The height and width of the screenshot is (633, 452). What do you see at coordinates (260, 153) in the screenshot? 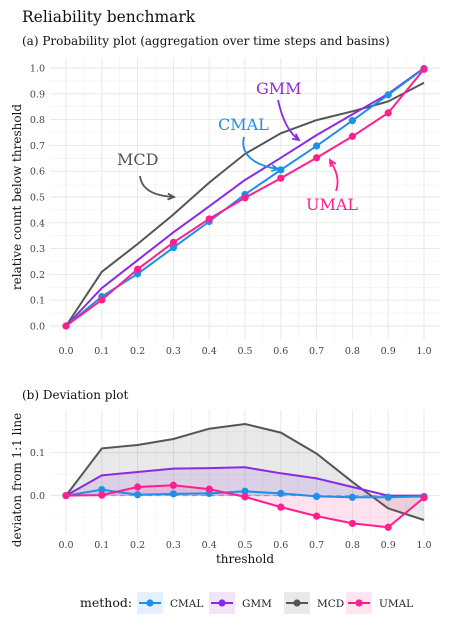
I see `annotation-arrow-cmal` at bounding box center [260, 153].